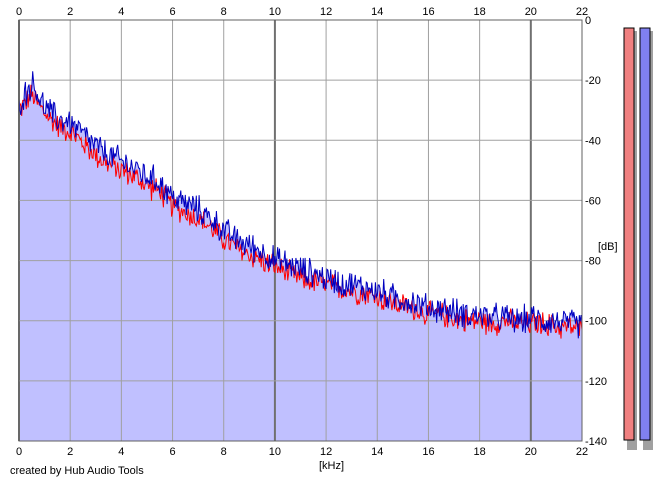  Describe the element at coordinates (582, 452) in the screenshot. I see `x-tick-label-bottom: 22` at that location.